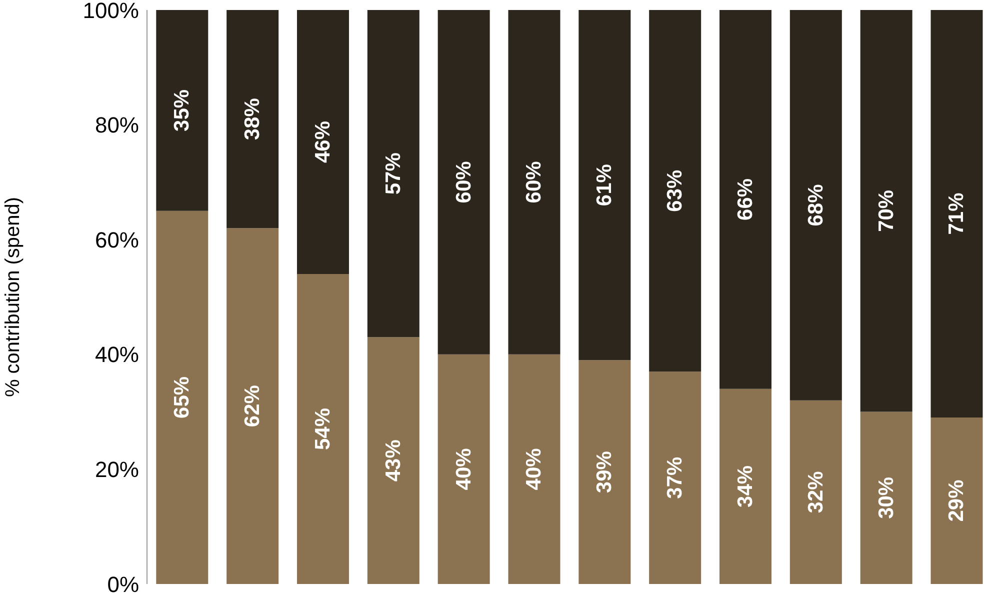 The height and width of the screenshot is (594, 997). I want to click on y-tick-label: 100%, so click(110, 11).